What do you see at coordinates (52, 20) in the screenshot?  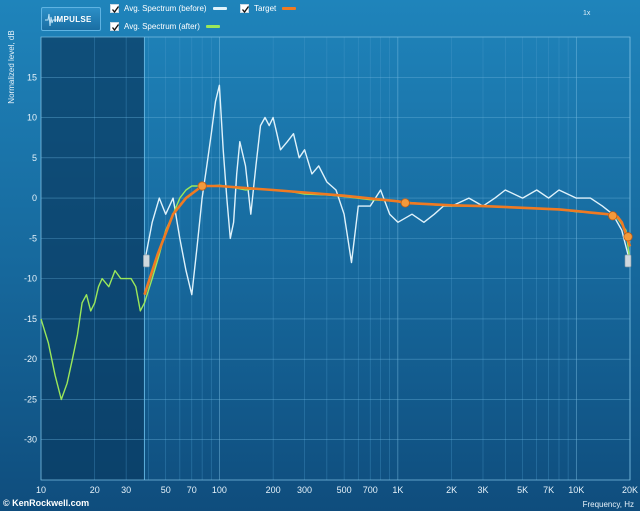 I see `impulse-icon` at bounding box center [52, 20].